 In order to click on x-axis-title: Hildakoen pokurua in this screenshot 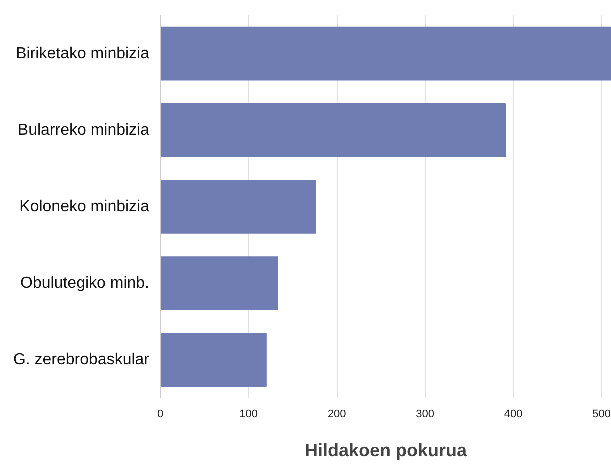, I will do `click(386, 450)`.